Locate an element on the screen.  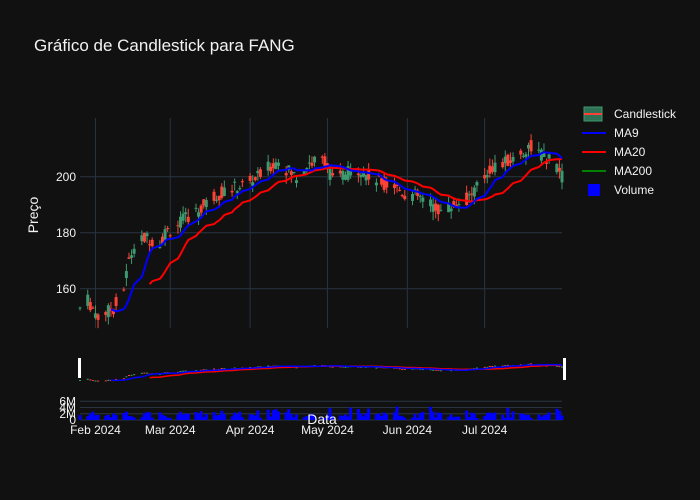
range-slider is located at coordinates (322, 370).